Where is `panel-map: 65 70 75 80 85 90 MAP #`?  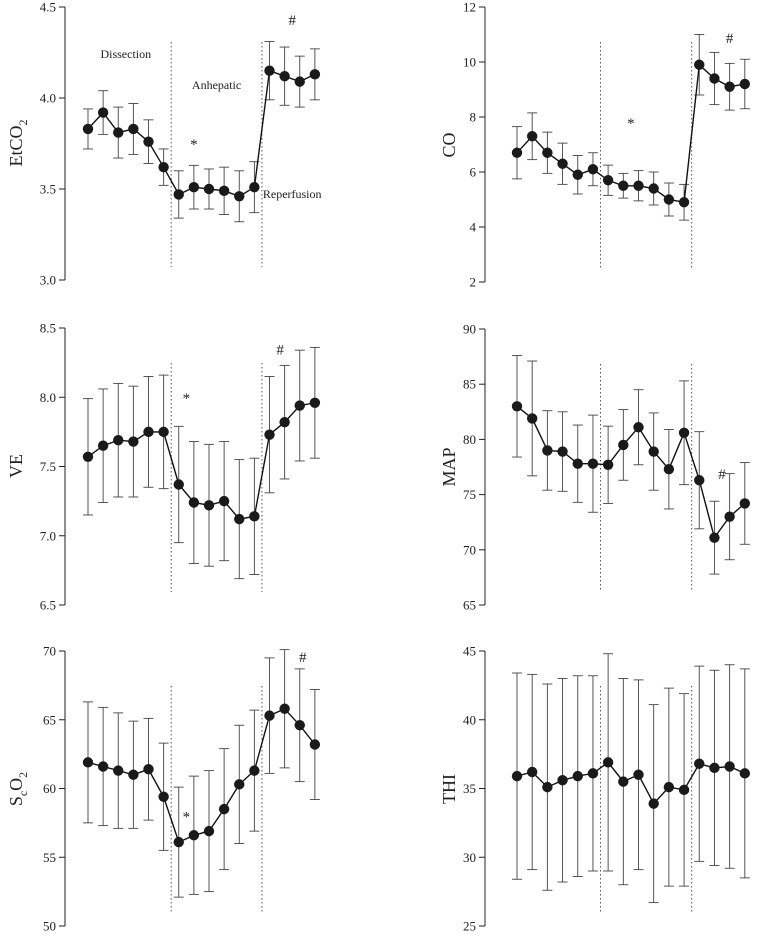 panel-map: 65 70 75 80 85 90 MAP # is located at coordinates (595, 467).